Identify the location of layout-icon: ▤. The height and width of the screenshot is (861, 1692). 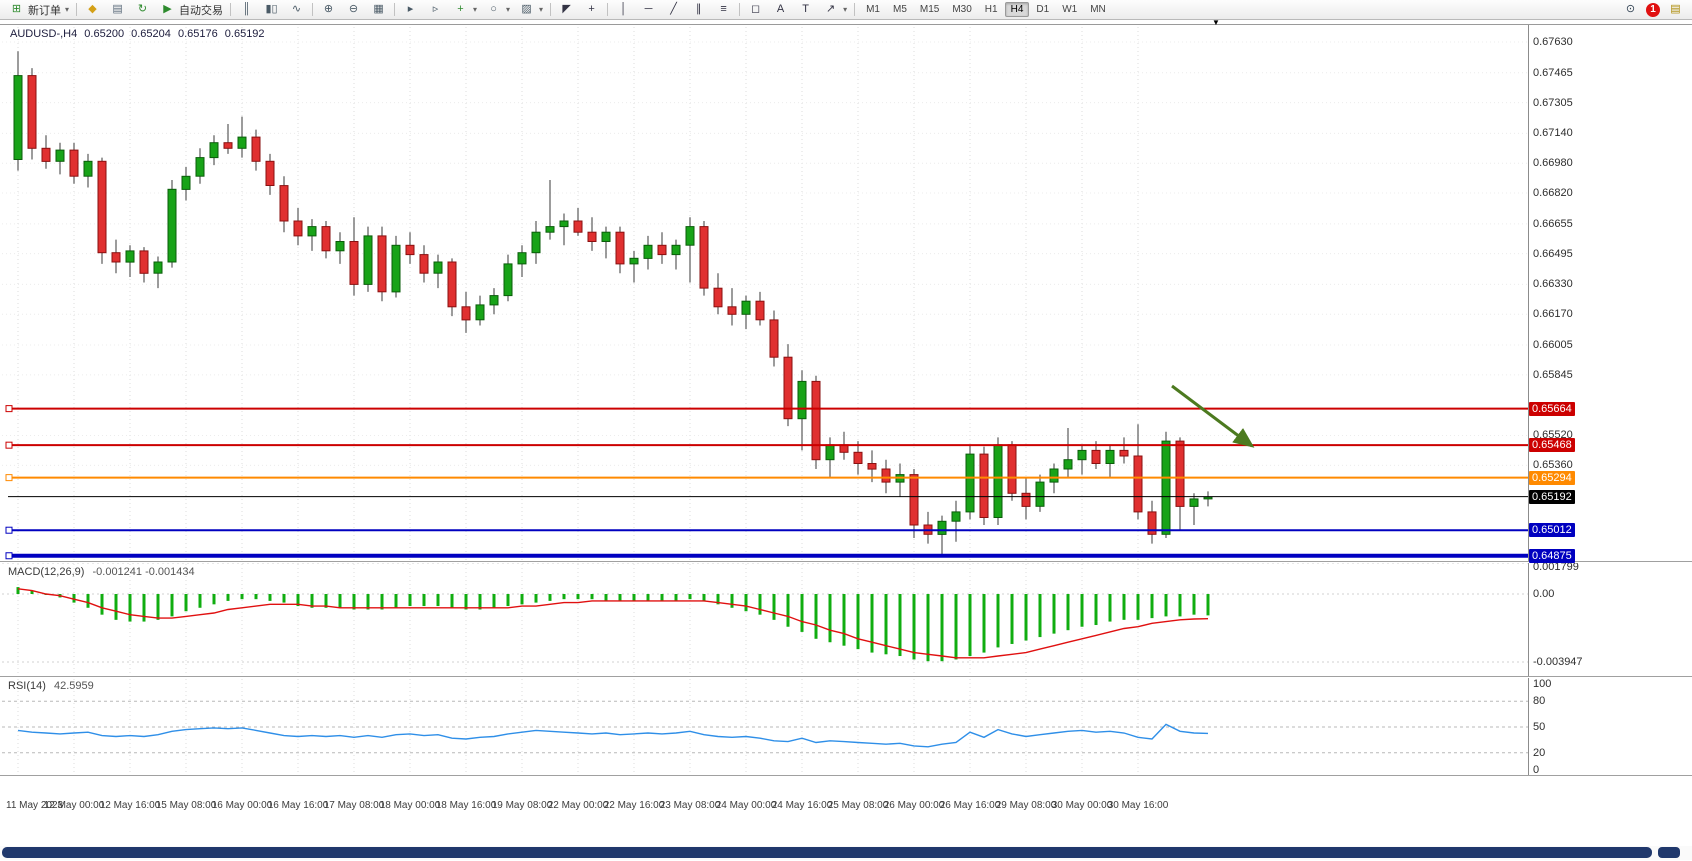
(117, 10).